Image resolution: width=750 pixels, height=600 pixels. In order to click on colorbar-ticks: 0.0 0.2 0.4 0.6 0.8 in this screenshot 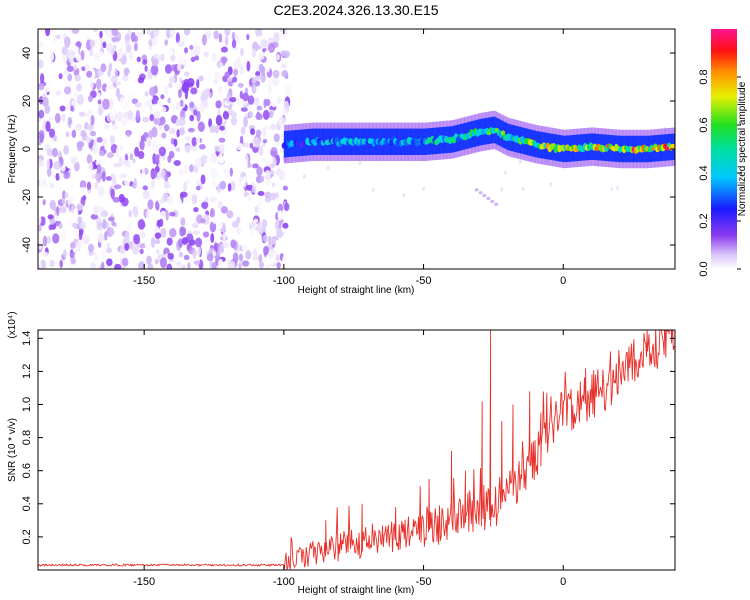, I will do `click(719, 173)`.